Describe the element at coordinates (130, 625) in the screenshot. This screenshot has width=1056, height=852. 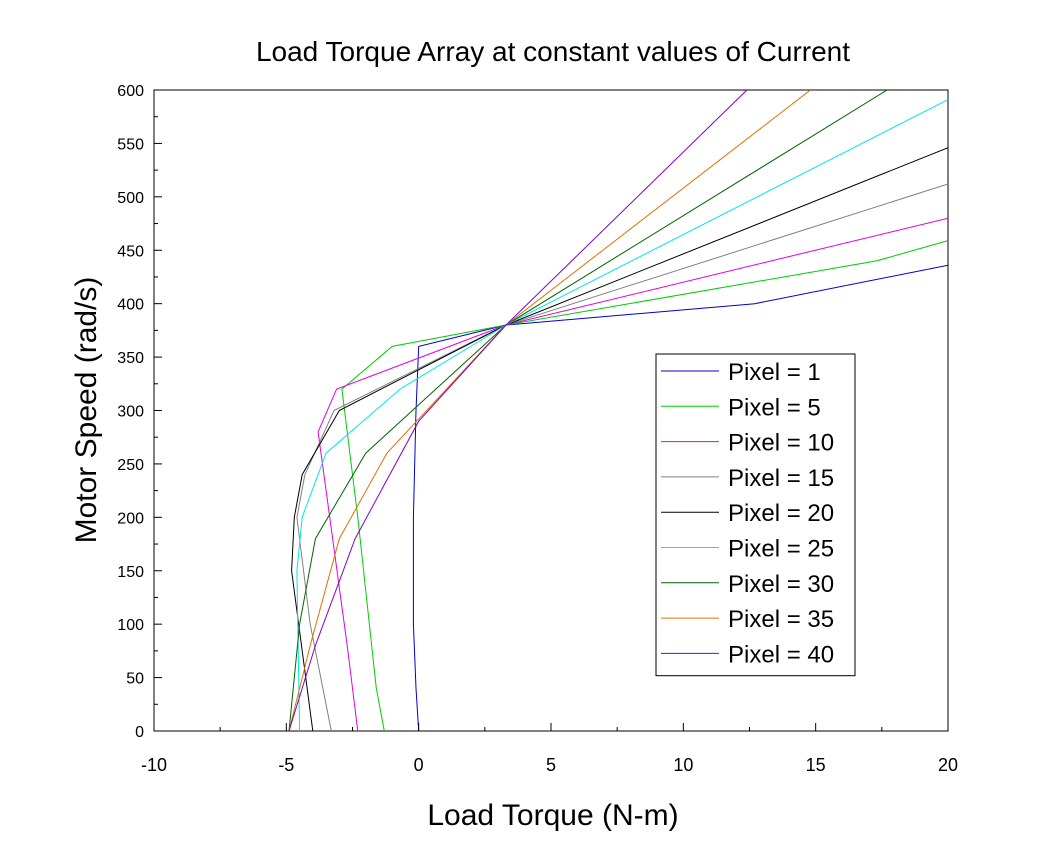
I see `y-tick-label: 100` at that location.